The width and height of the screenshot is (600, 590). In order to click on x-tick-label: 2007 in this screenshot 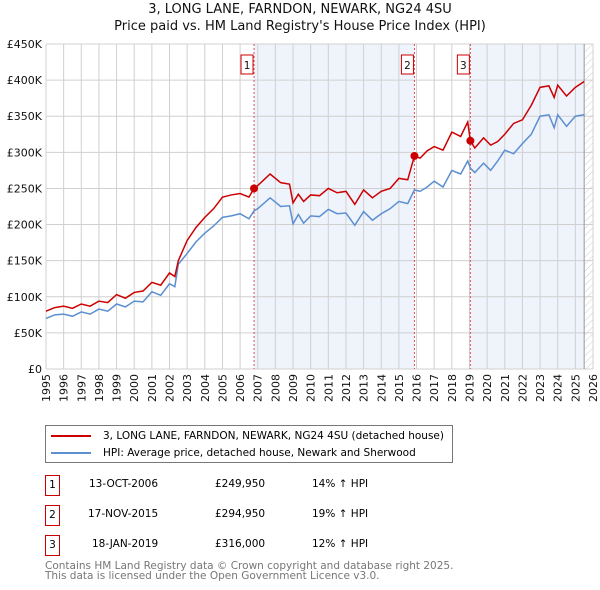, I will do `click(258, 388)`.